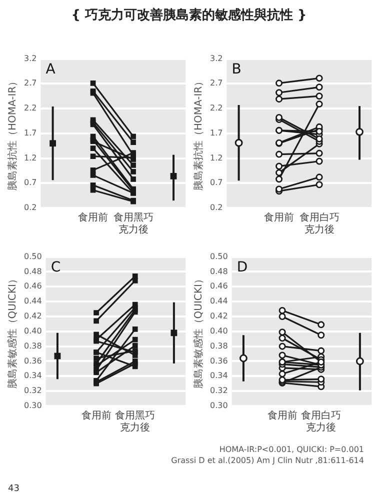  What do you see at coordinates (267, 460) in the screenshot?
I see `text: Grassi D et al.(2005) Am J Clin Nutr ,81:611-614` at bounding box center [267, 460].